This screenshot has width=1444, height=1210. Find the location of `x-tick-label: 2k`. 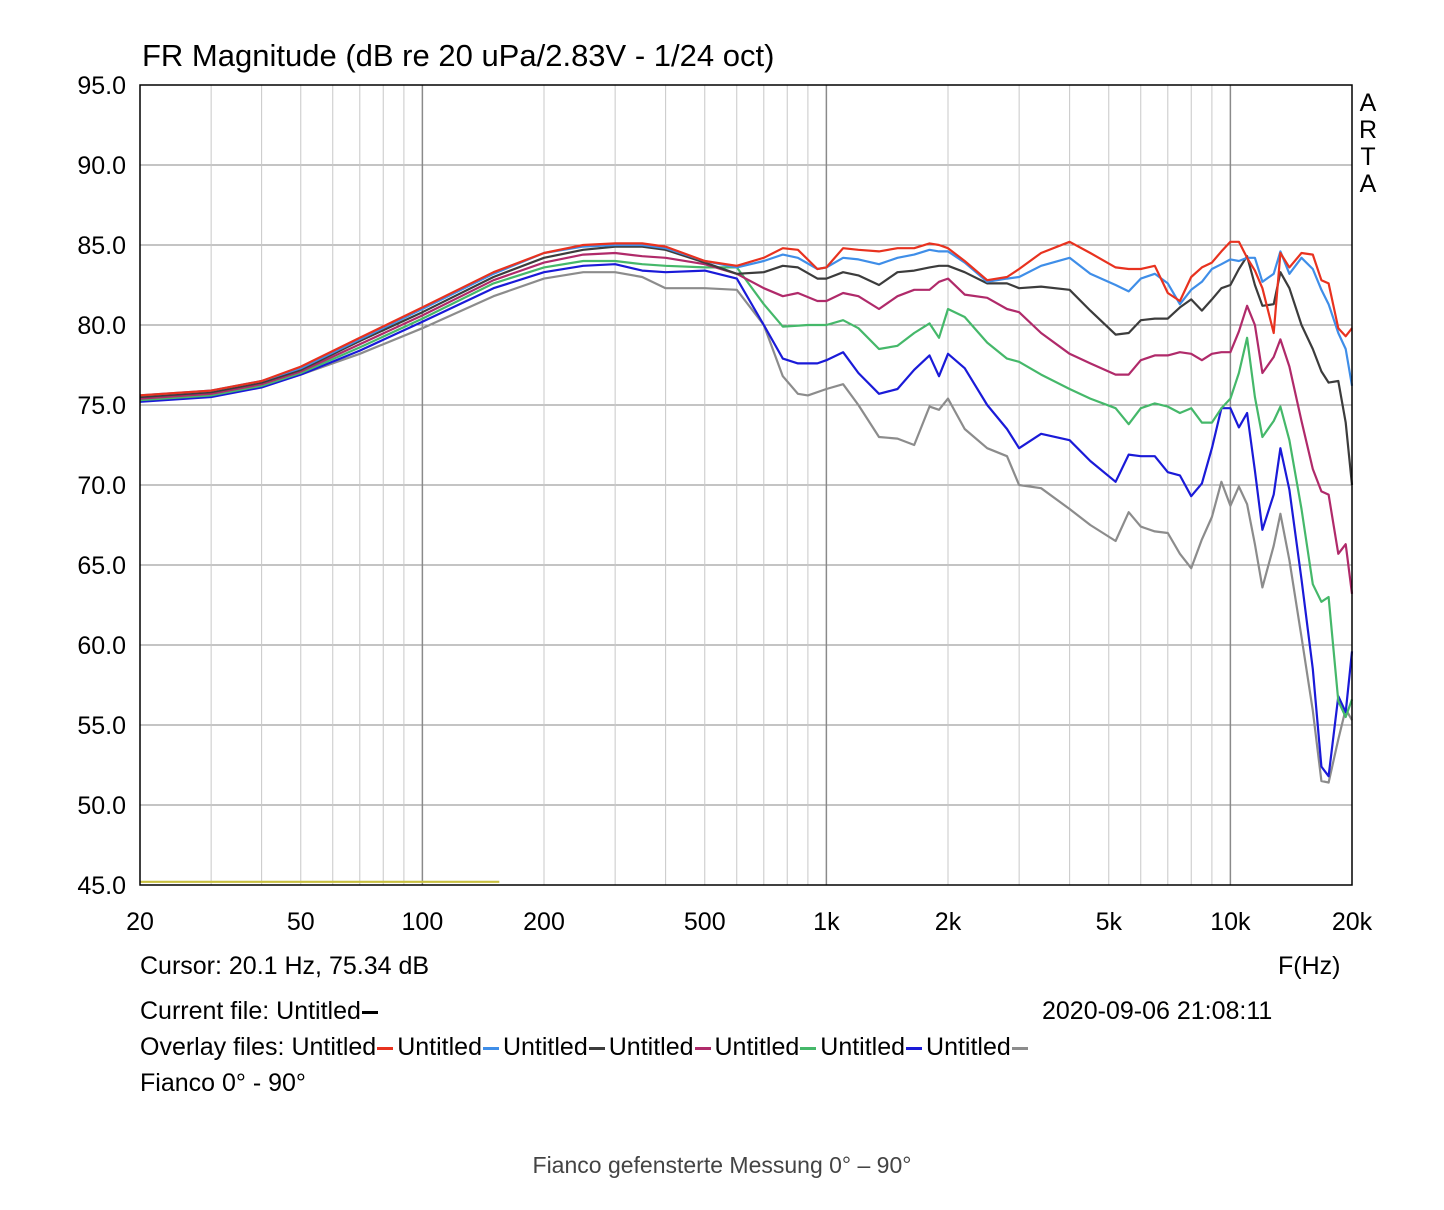

x-tick-label: 2k is located at coordinates (948, 922).